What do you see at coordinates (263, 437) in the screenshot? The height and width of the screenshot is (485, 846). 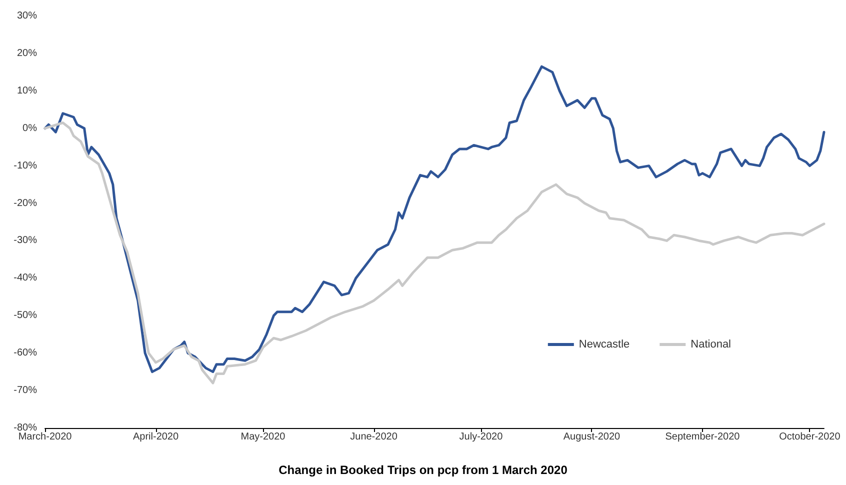 I see `x-tick-label: May-2020` at bounding box center [263, 437].